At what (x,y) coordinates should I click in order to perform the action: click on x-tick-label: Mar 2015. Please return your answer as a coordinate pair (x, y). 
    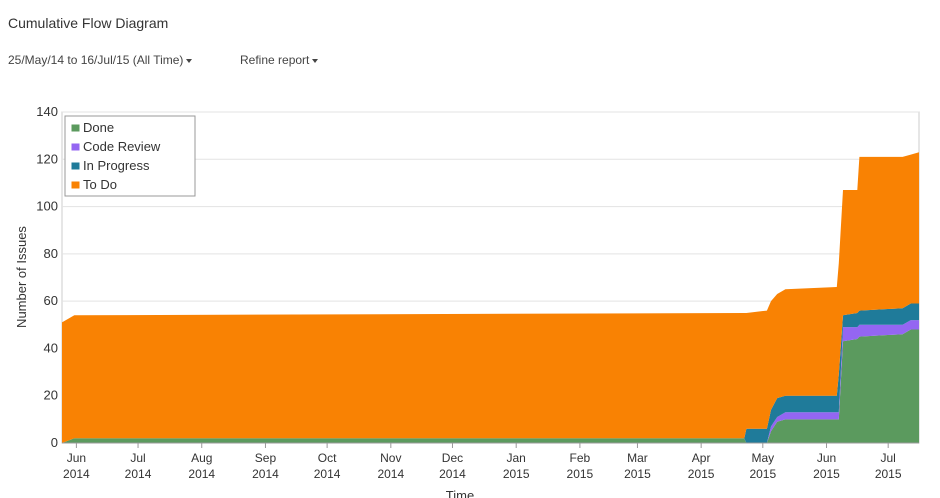
    Looking at the image, I should click on (637, 466).